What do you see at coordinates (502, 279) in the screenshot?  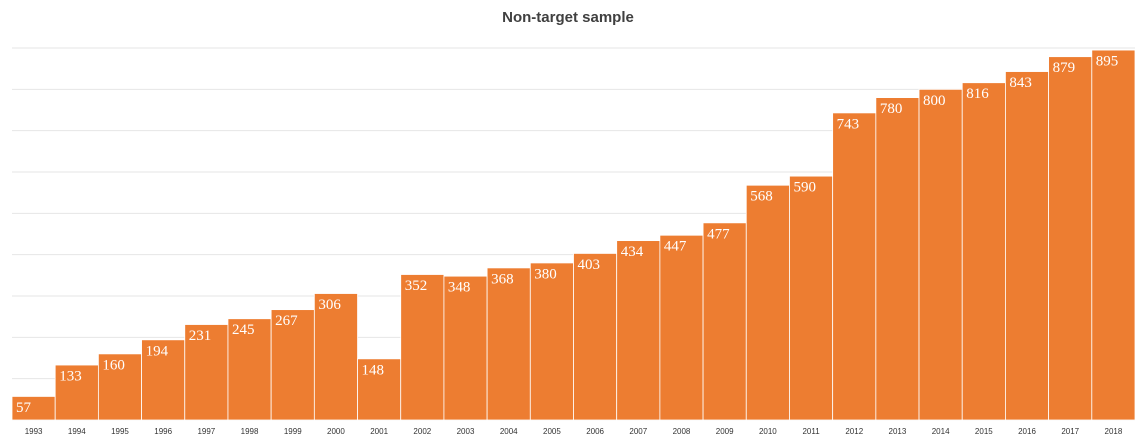 I see `value-label: 368` at bounding box center [502, 279].